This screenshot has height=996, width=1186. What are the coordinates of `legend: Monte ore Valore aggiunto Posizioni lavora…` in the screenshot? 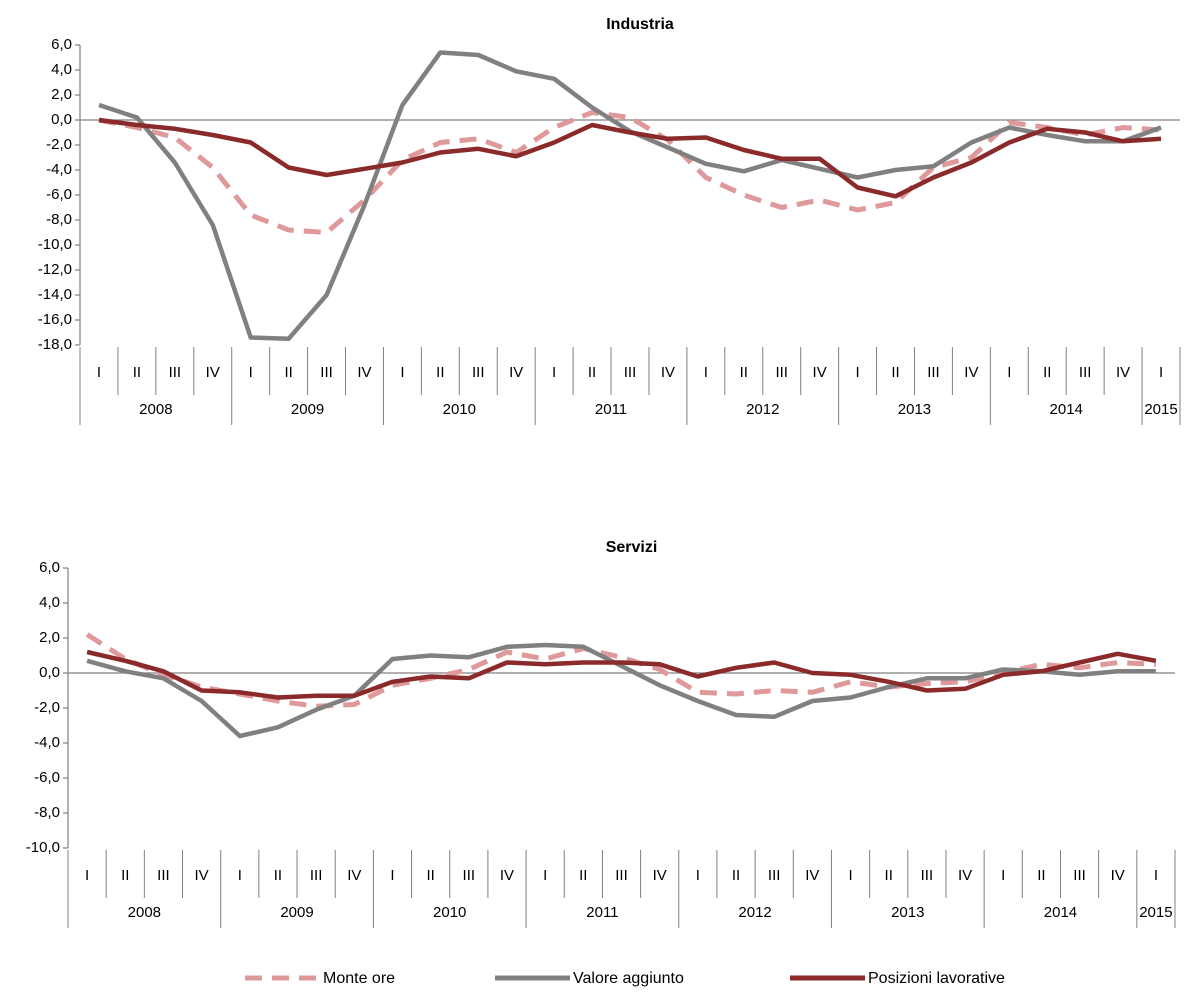 It's located at (625, 978).